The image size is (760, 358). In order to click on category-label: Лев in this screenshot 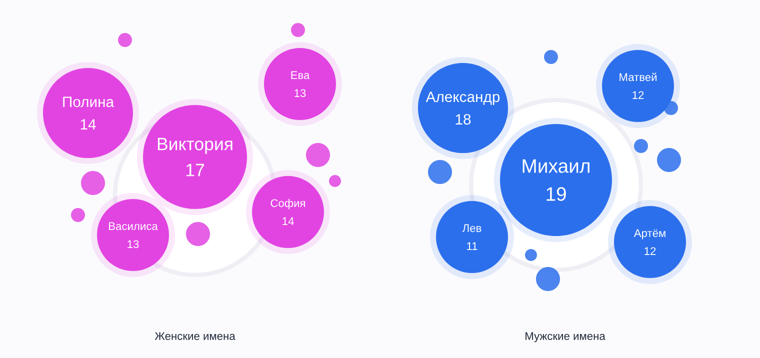, I will do `click(472, 228)`.